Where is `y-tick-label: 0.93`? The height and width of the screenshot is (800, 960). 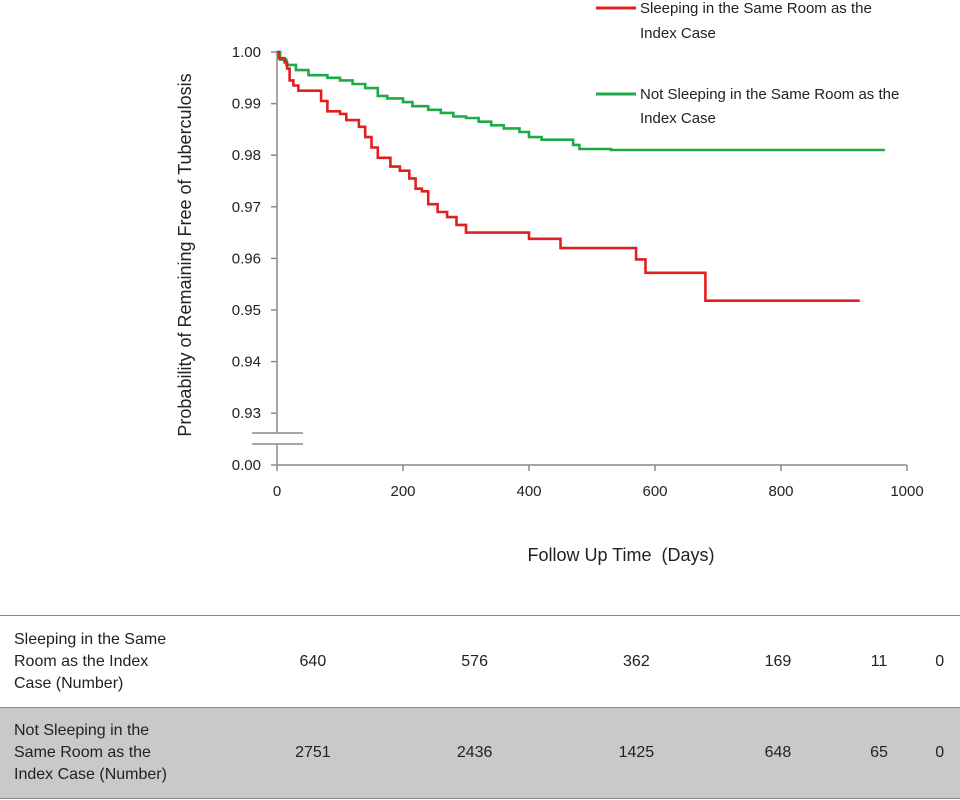
y-tick-label: 0.93 is located at coordinates (246, 413).